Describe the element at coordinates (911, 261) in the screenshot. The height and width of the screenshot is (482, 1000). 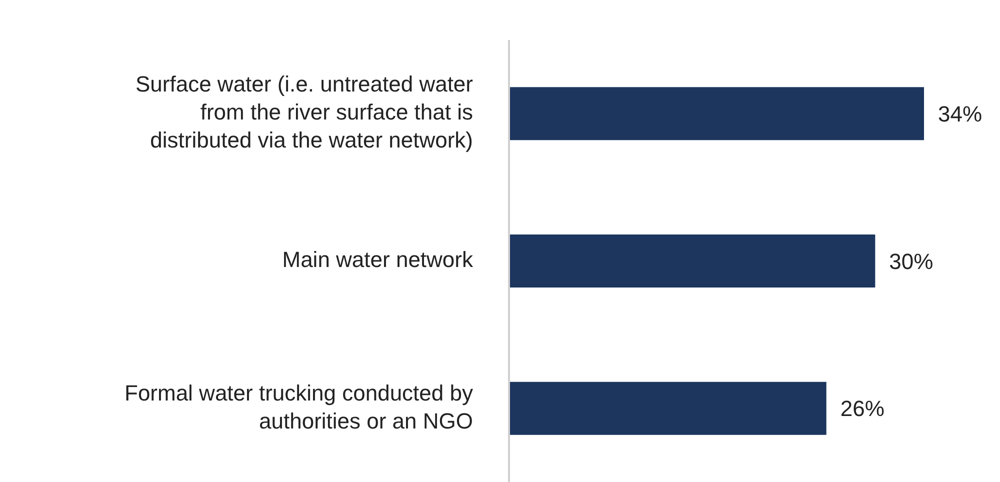
I see `data-label: 30%` at that location.